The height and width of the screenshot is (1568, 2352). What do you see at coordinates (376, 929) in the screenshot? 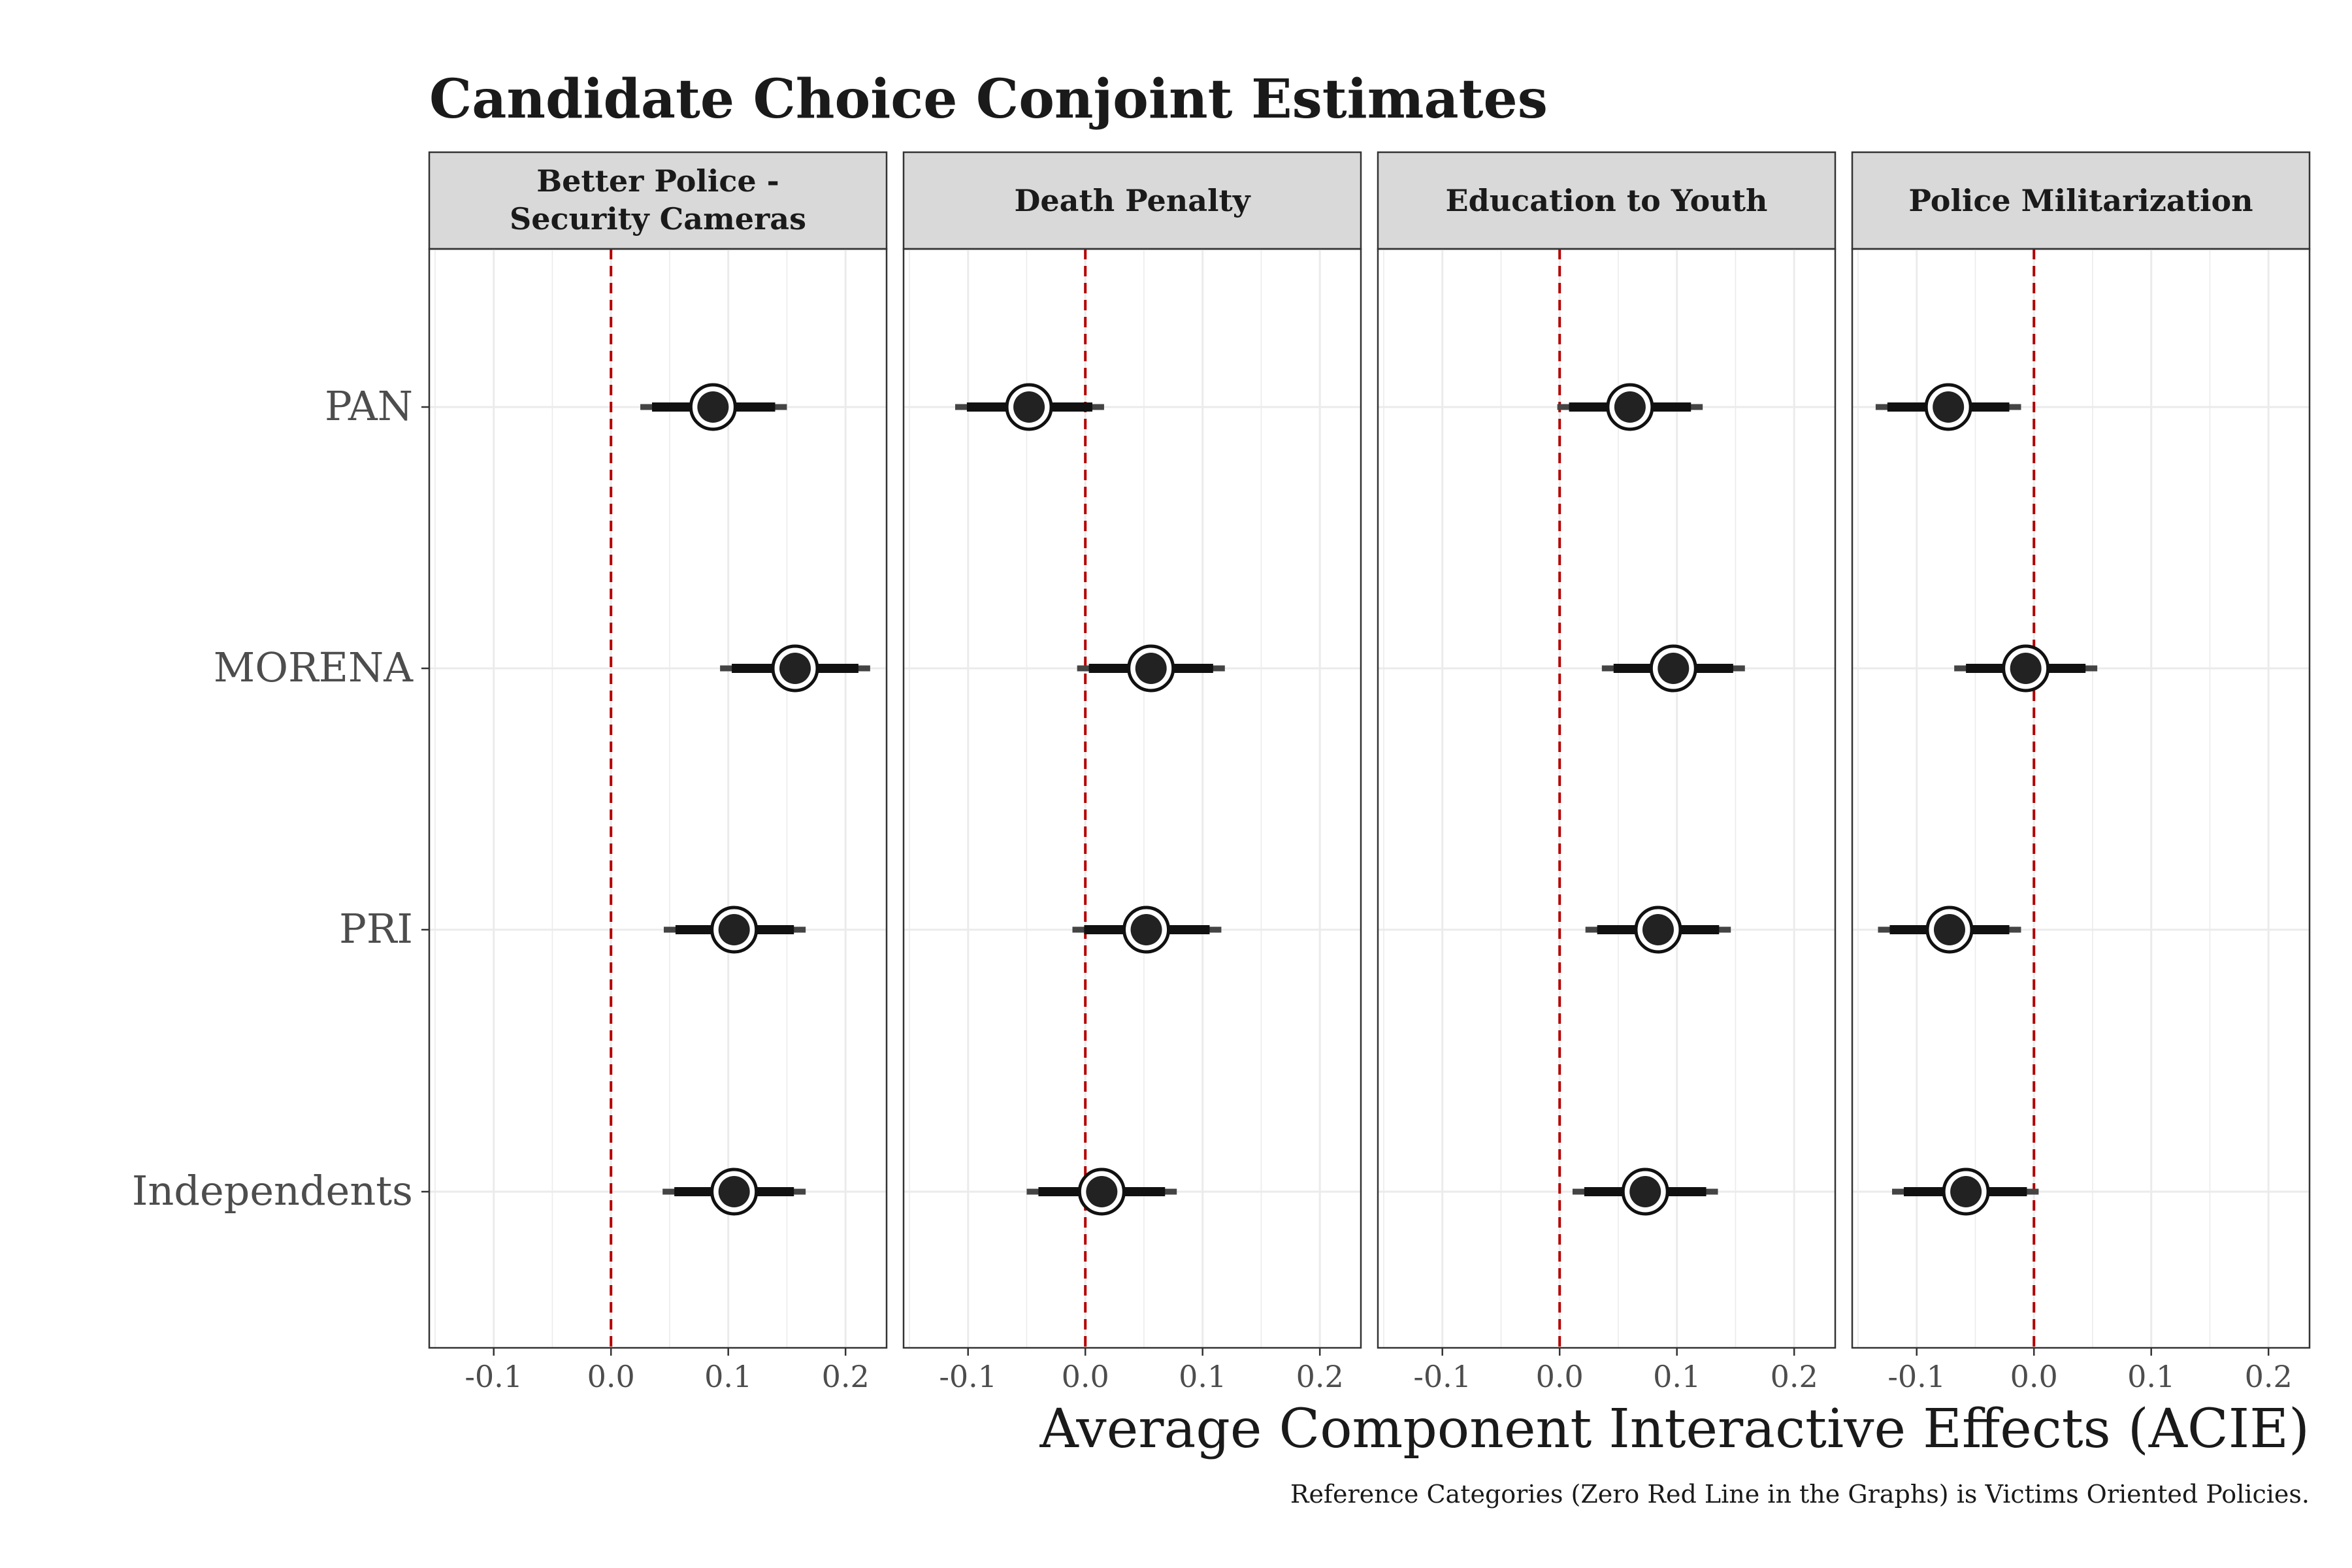
I see `y-tick-label: PRI` at bounding box center [376, 929].